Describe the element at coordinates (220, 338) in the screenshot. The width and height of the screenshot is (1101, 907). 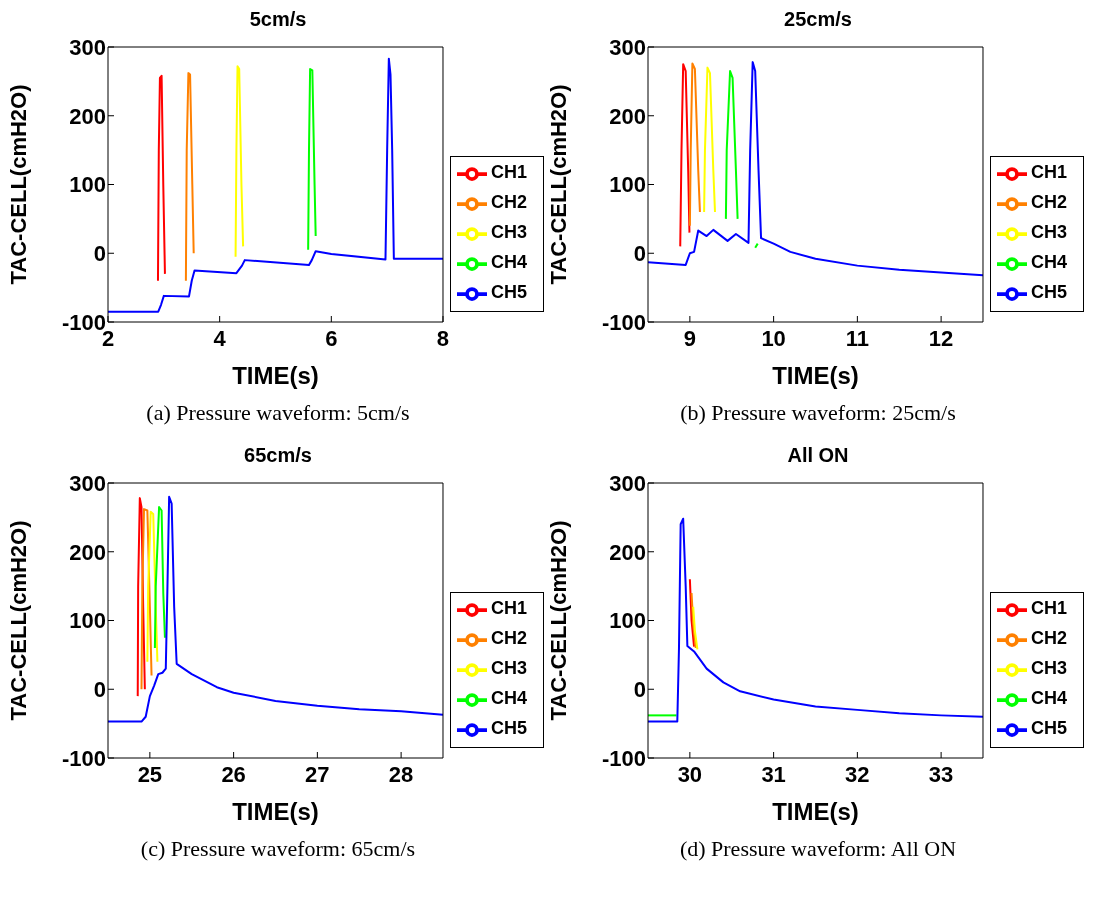
I see `x-tick-label: 4` at that location.